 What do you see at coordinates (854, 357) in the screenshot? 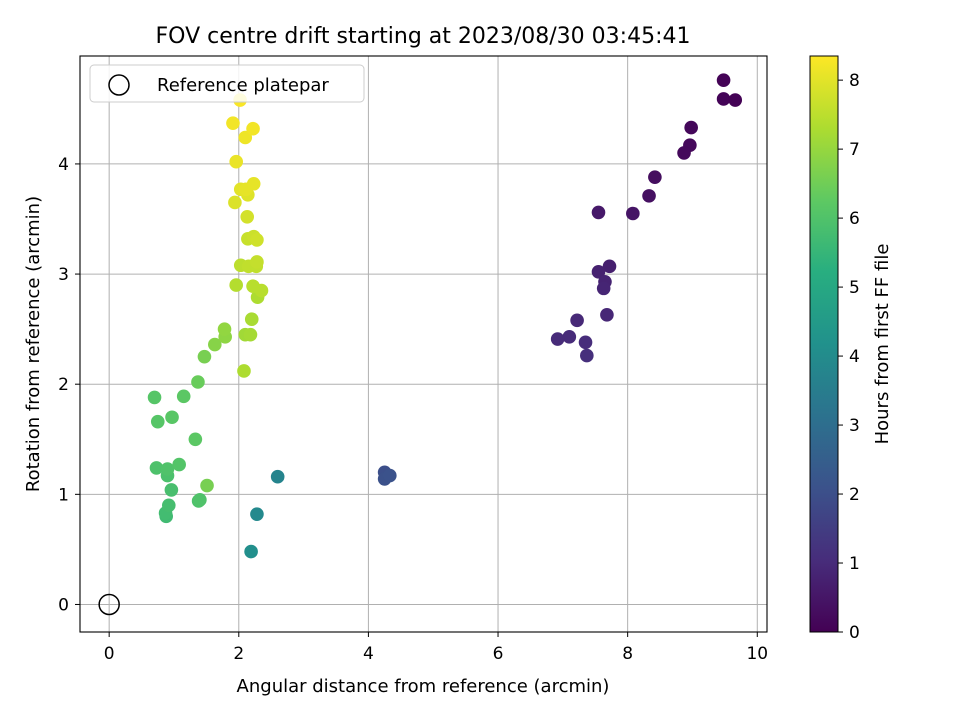
I see `colorbar-tick-label: 4` at bounding box center [854, 357].